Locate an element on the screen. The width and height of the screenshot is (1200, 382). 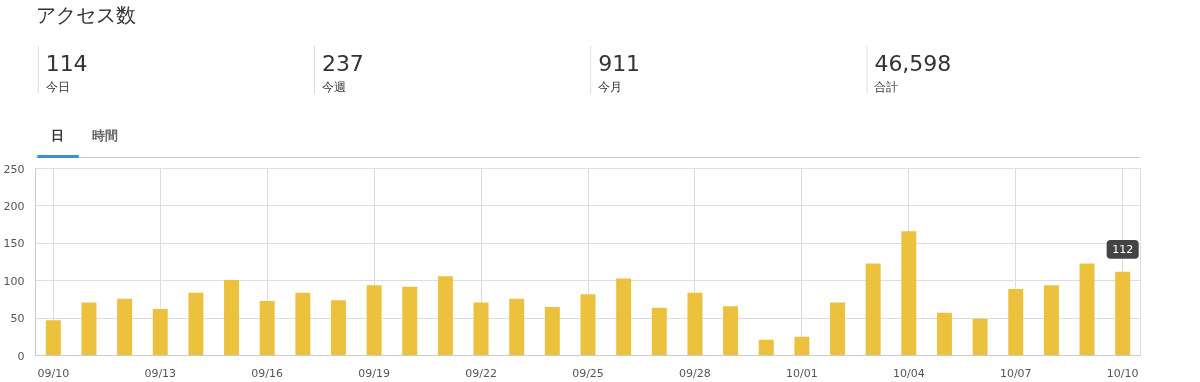
data-label: 237 is located at coordinates (342, 63).